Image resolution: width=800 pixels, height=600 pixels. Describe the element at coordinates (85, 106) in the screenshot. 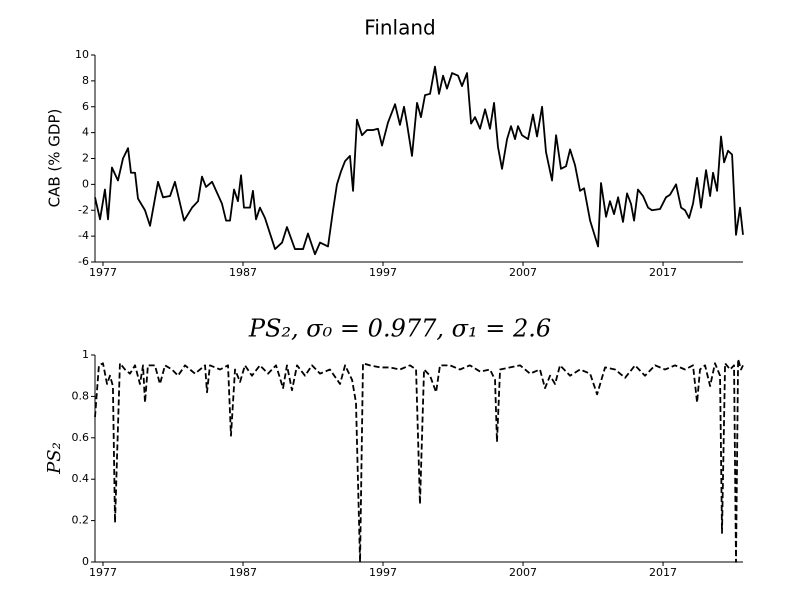

I see `y-tick-label: 6` at that location.